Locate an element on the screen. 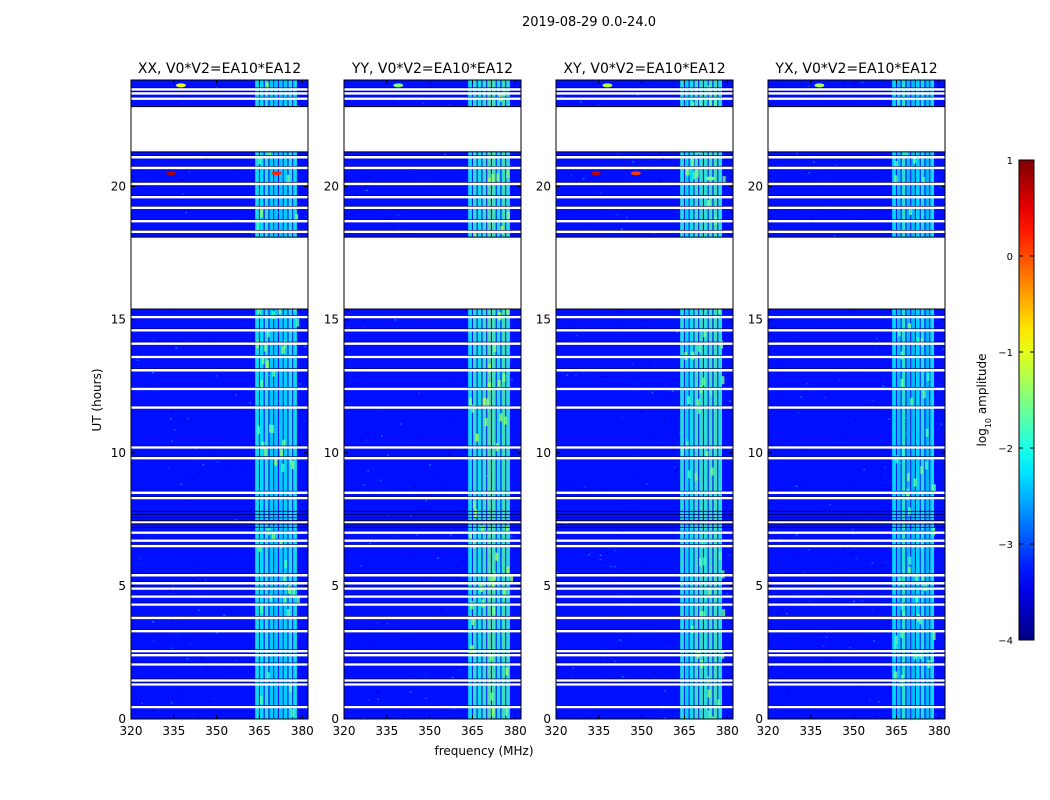  x-axis-label: frequency (MHz) is located at coordinates (483, 751).